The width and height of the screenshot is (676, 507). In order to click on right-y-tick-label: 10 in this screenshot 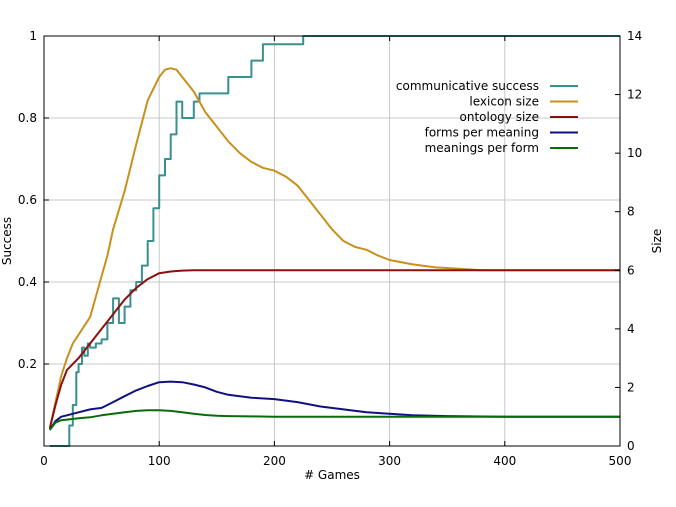, I will do `click(634, 153)`.